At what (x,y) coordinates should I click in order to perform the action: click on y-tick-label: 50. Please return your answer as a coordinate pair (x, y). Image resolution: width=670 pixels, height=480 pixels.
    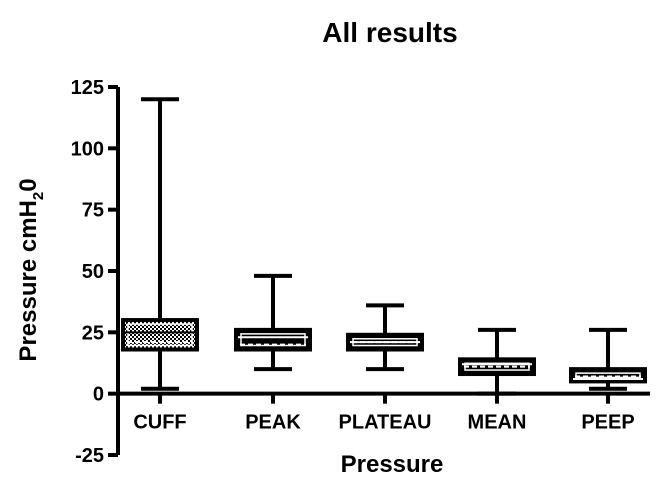
    Looking at the image, I should click on (93, 272).